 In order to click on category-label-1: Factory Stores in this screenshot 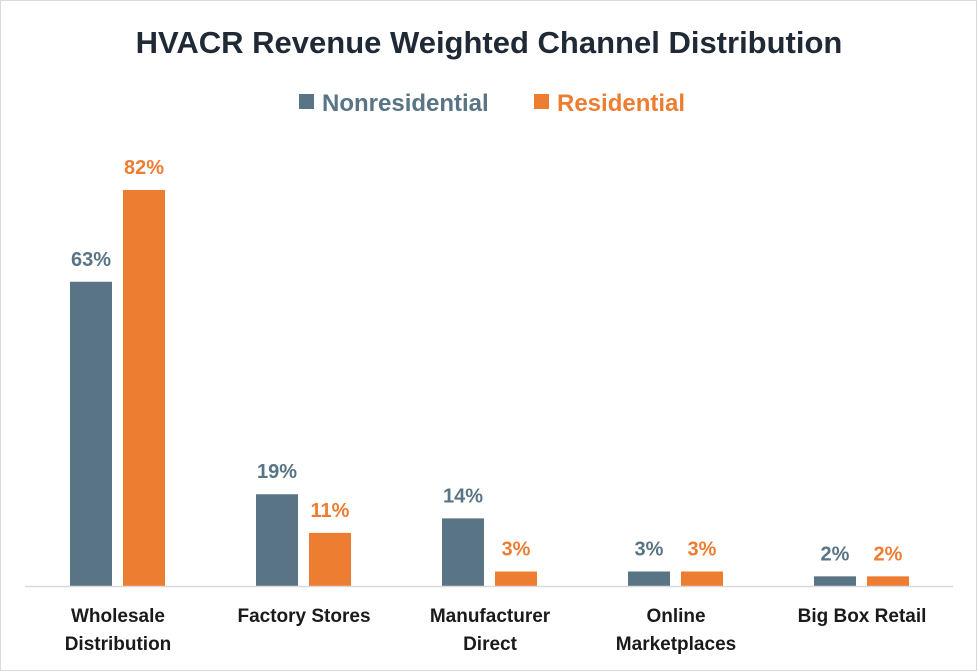, I will do `click(303, 616)`.